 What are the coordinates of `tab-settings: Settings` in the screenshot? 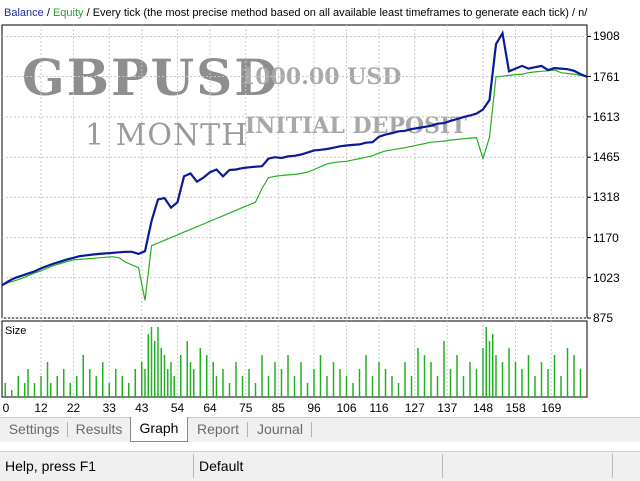 It's located at (34, 429).